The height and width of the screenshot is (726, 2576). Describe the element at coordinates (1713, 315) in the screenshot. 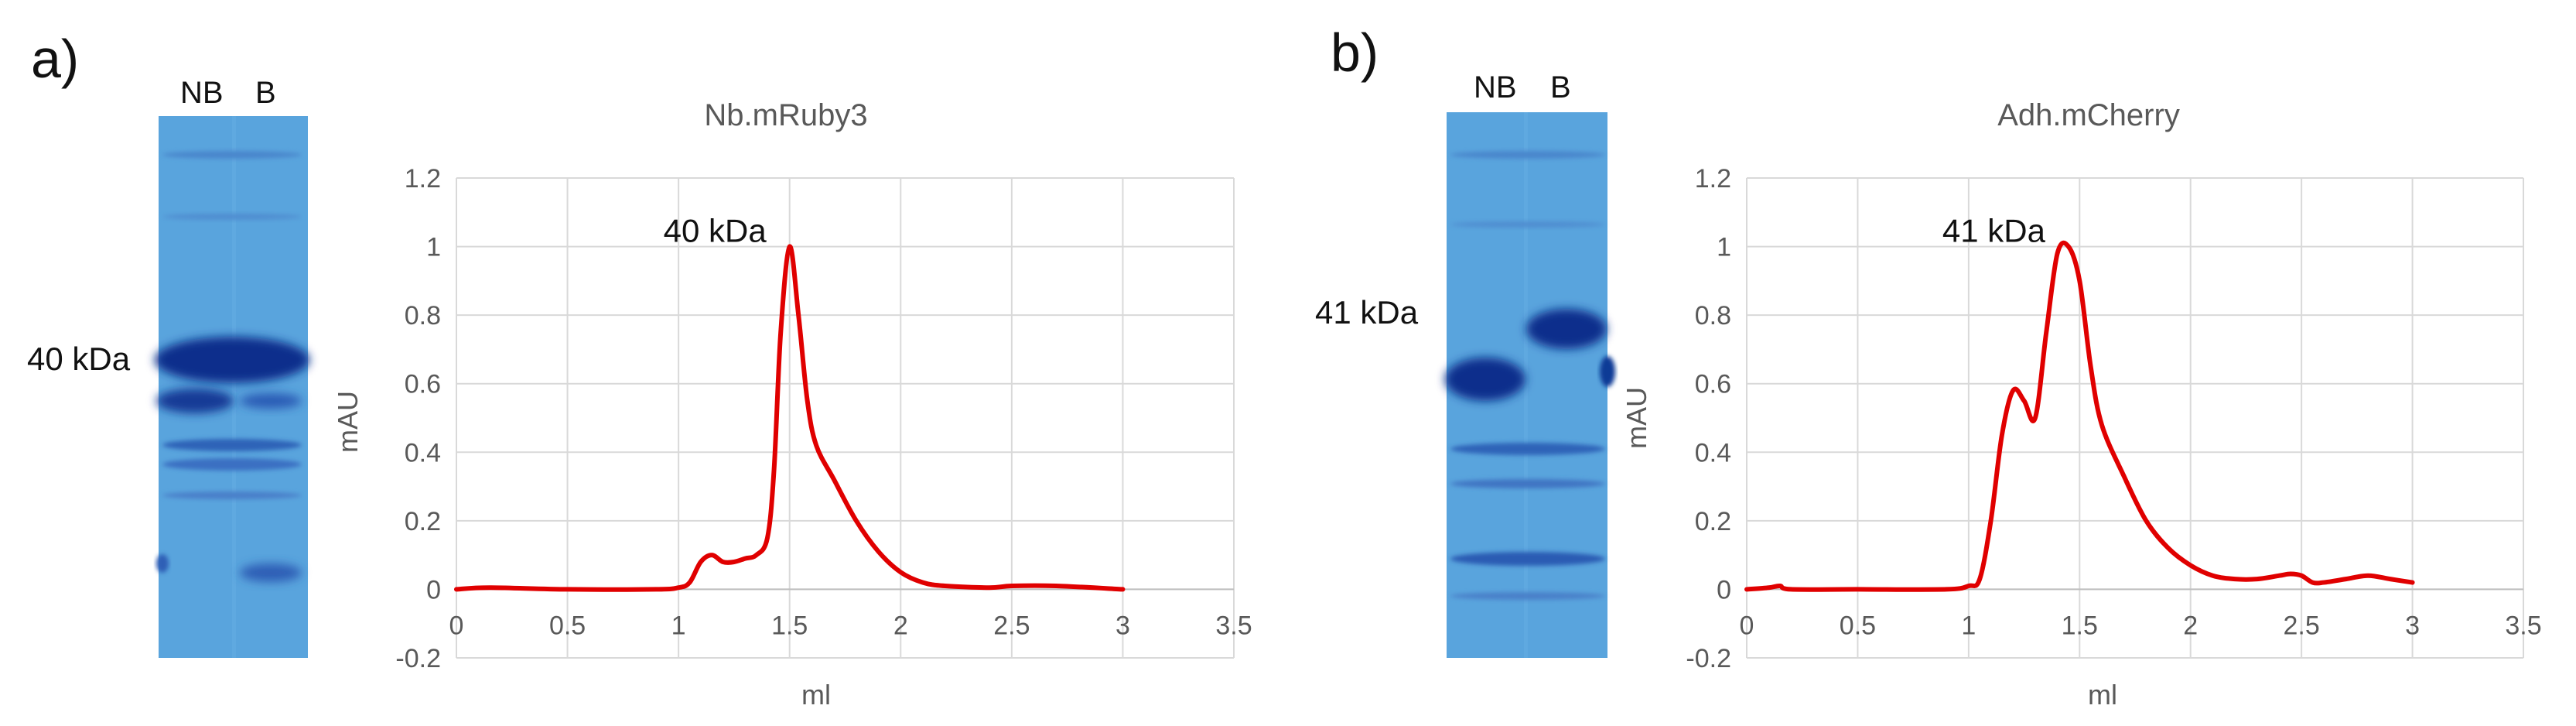

I see `chart-b-ytick: 0.8` at that location.